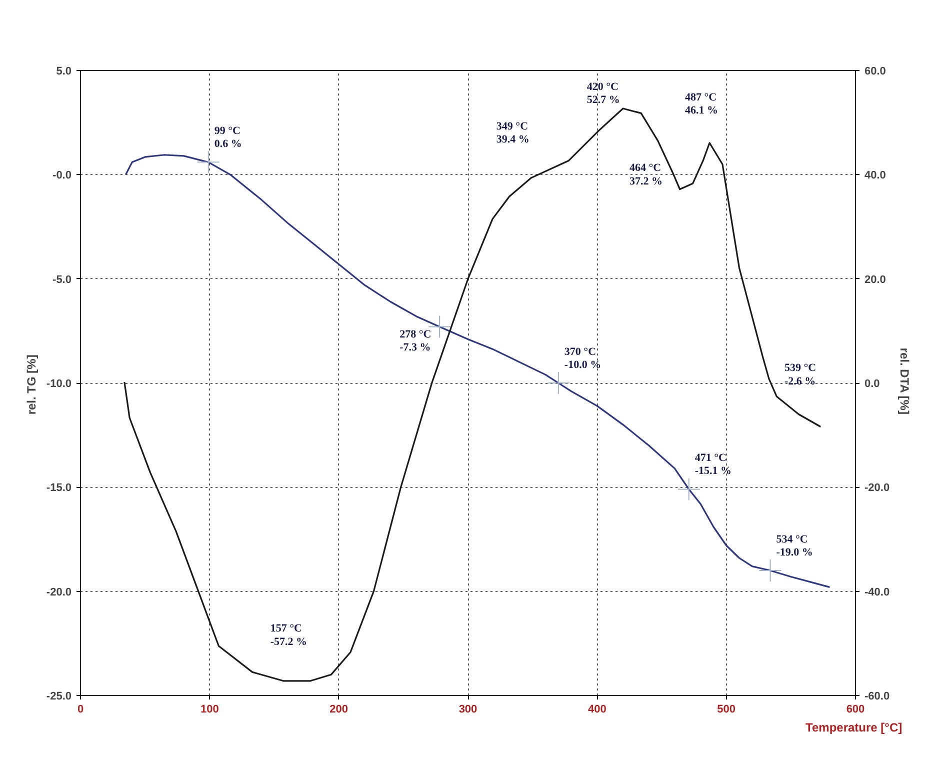  Describe the element at coordinates (289, 635) in the screenshot. I see `annotation: 157 °C -57.2 %` at that location.